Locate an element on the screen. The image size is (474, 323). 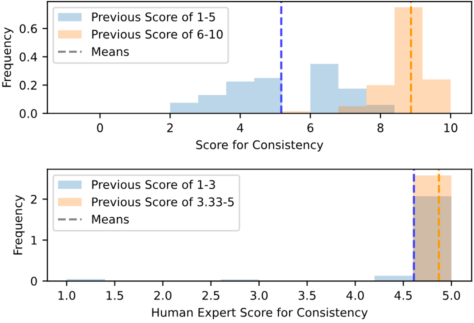
legend-label: Previous Score of 6-10 is located at coordinates (157, 34).